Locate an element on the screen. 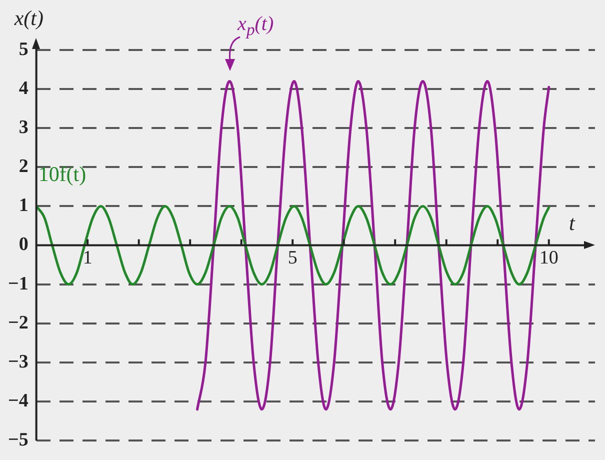 The image size is (605, 460). y-tick-label: 0 is located at coordinates (23, 245).